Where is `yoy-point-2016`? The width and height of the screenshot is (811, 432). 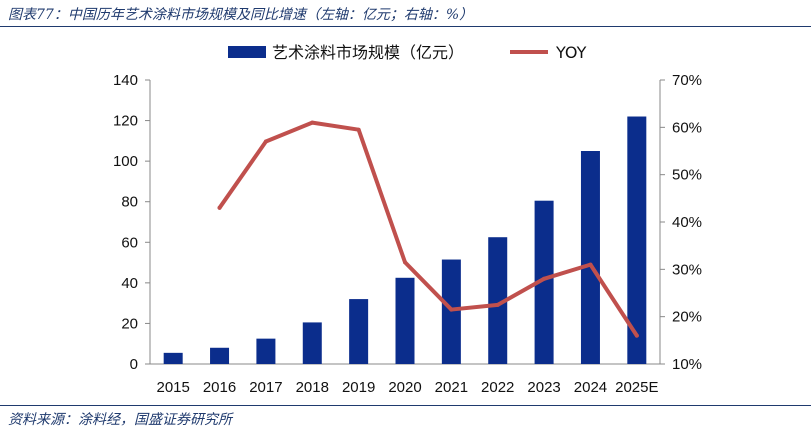 yoy-point-2016 is located at coordinates (219, 207).